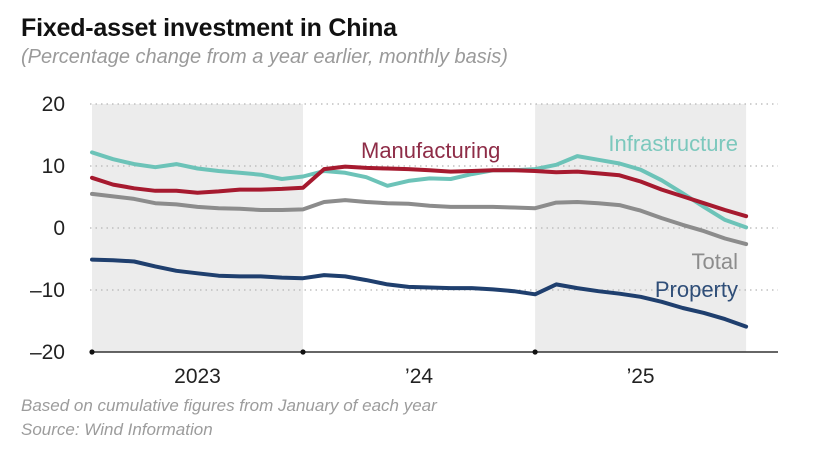 The width and height of the screenshot is (816, 451). I want to click on manufacturing-label: Manufacturing, so click(430, 150).